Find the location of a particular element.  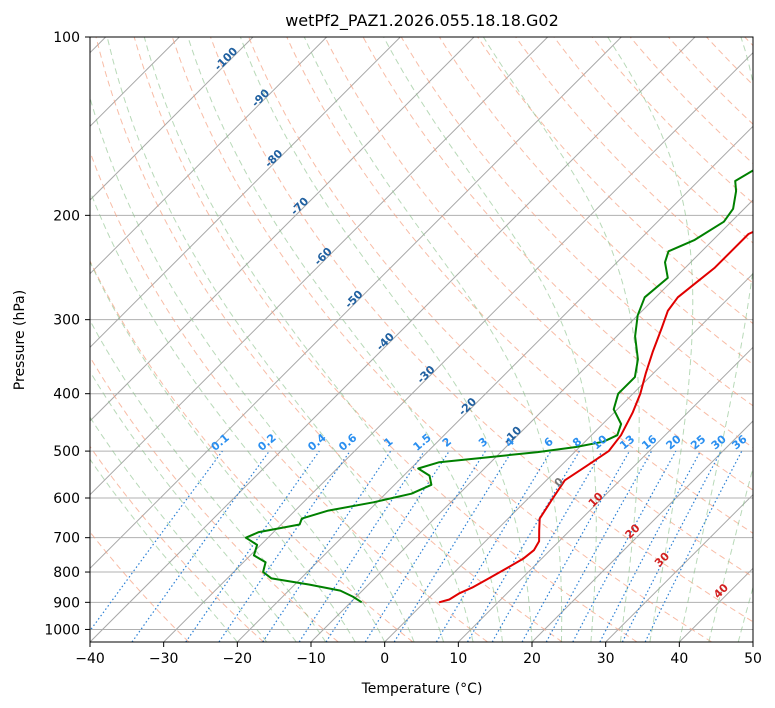

x-tick-label: 20 is located at coordinates (532, 659).